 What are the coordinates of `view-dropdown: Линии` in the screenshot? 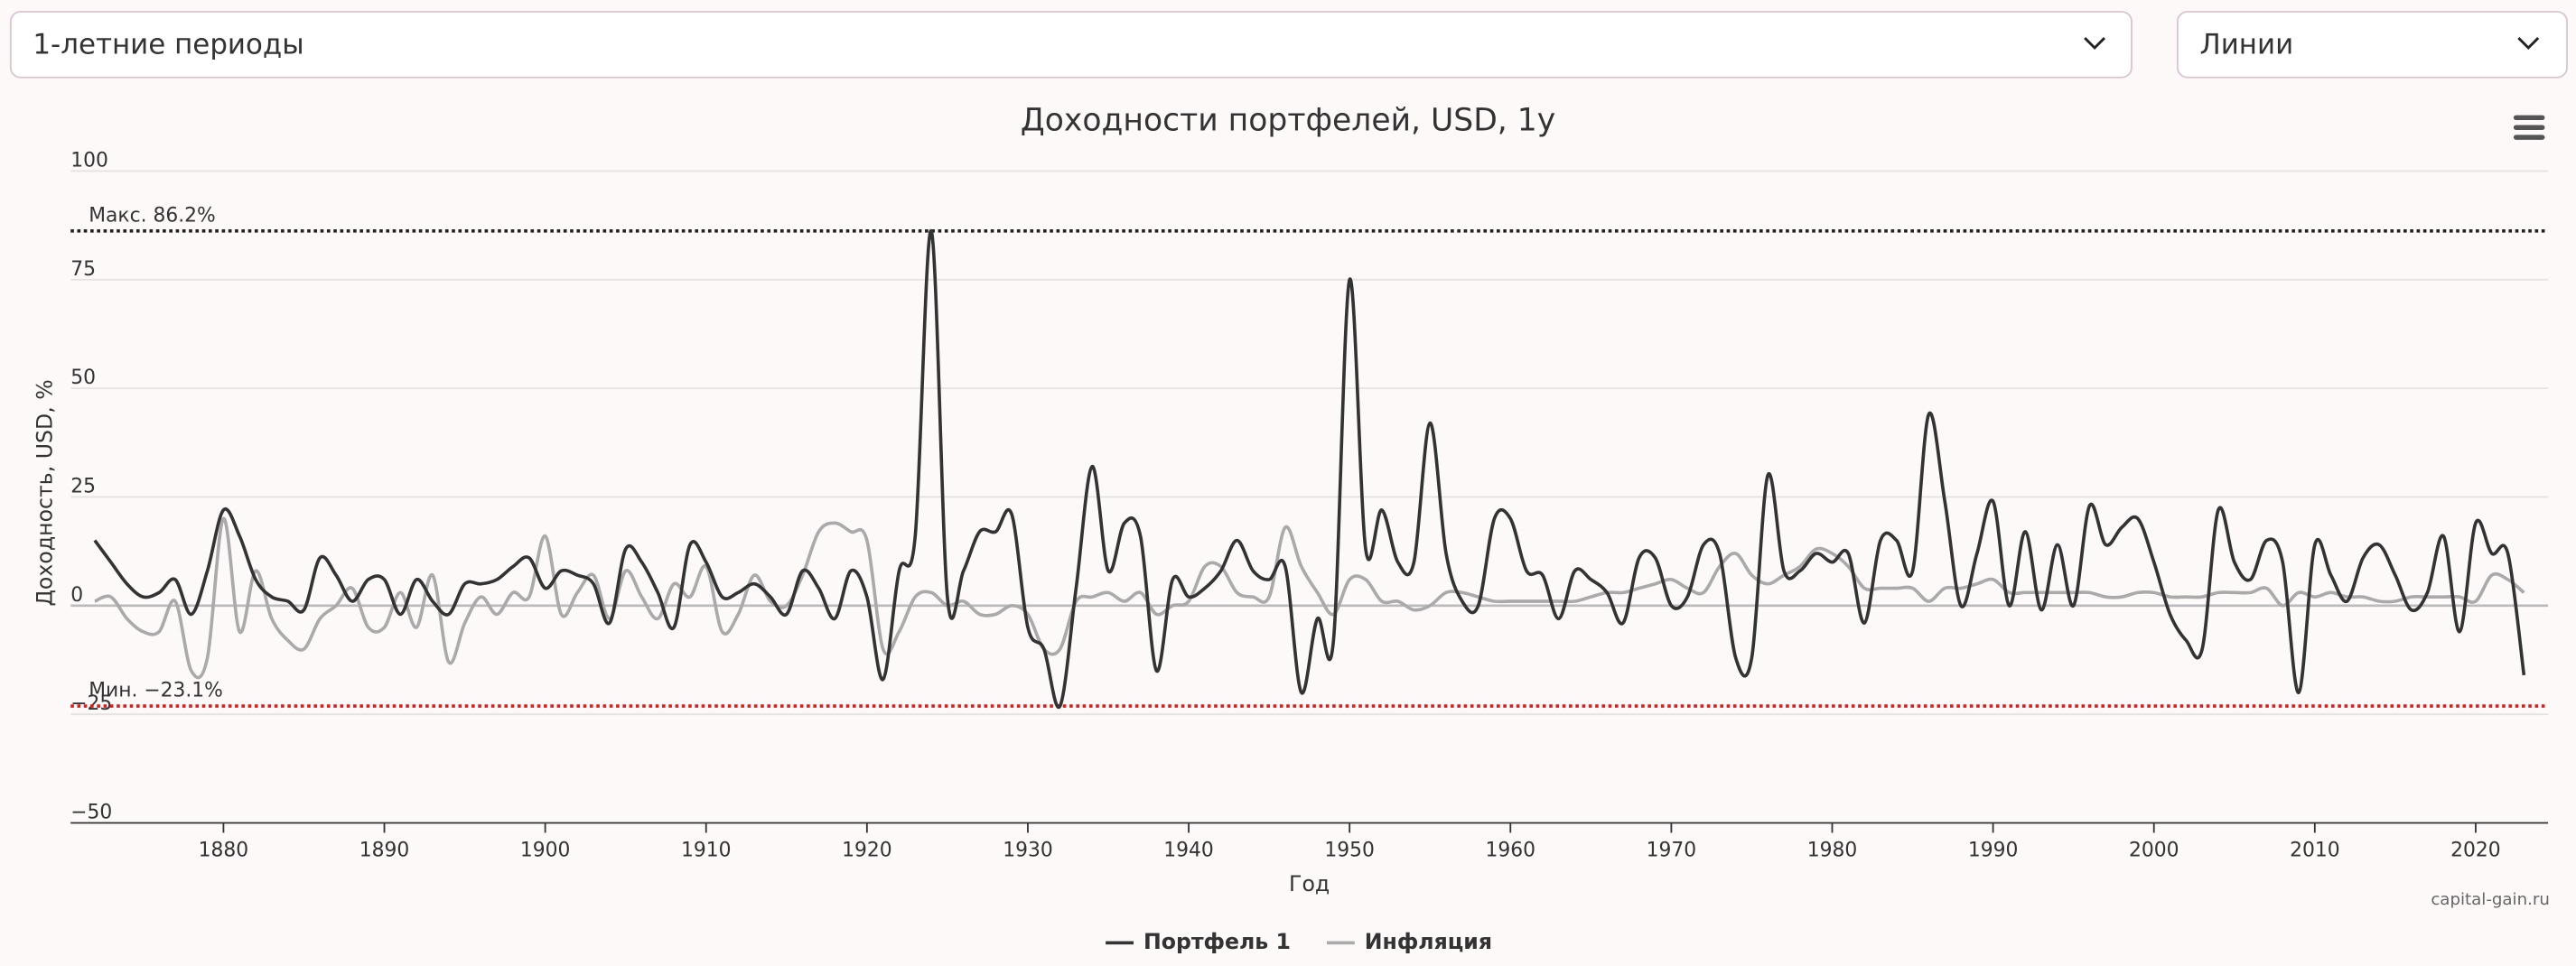 It's located at (2373, 45).